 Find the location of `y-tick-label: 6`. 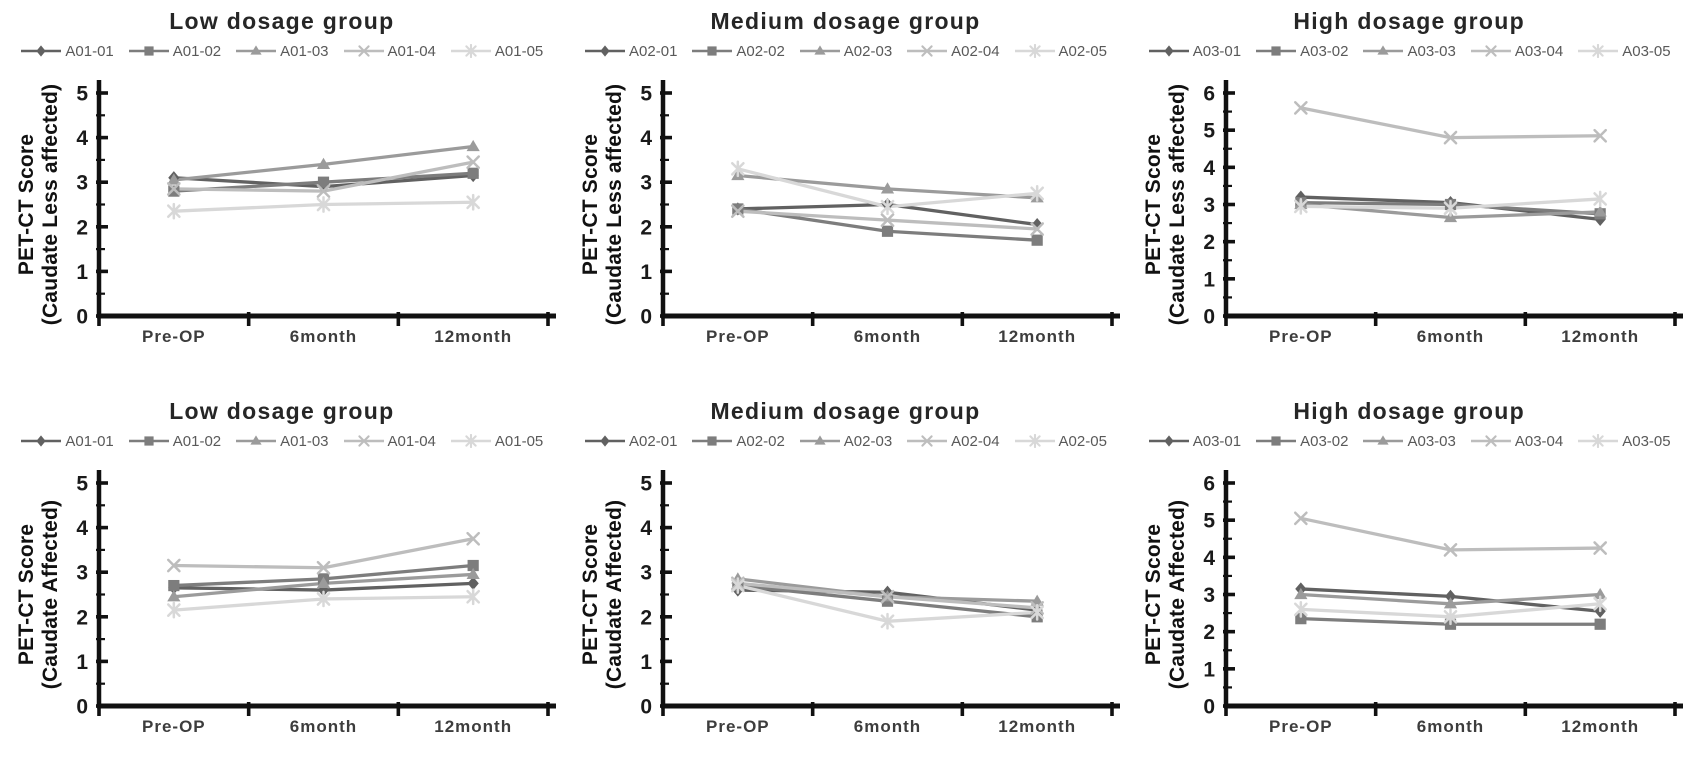

y-tick-label: 6 is located at coordinates (1210, 94).